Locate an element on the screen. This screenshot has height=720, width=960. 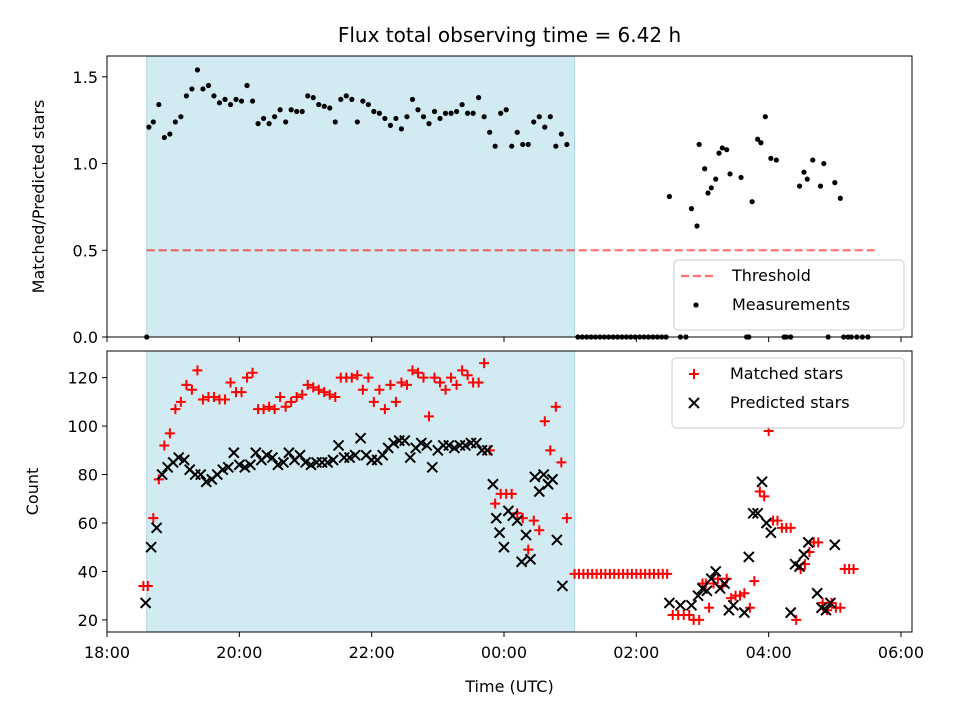
legend-label: Matched stars is located at coordinates (786, 373).